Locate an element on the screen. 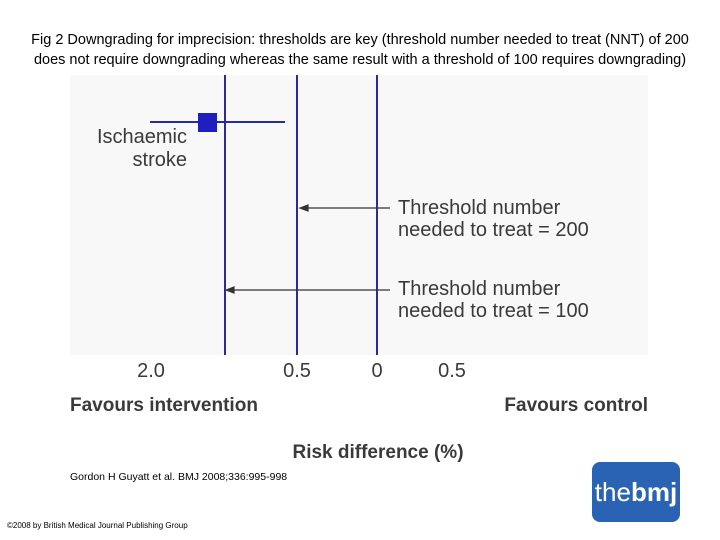  logo-text: bmj is located at coordinates (654, 492).